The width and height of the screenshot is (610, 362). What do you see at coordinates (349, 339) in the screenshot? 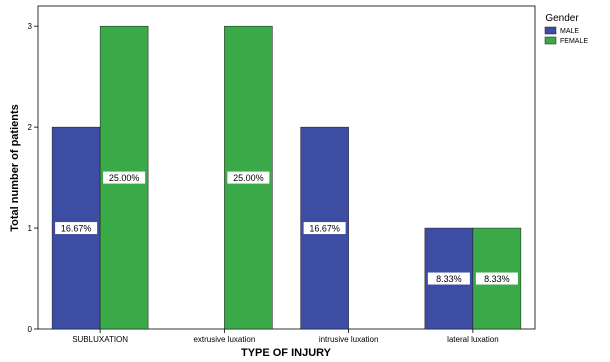
I see `x-category-label: intrusive luxation` at bounding box center [349, 339].